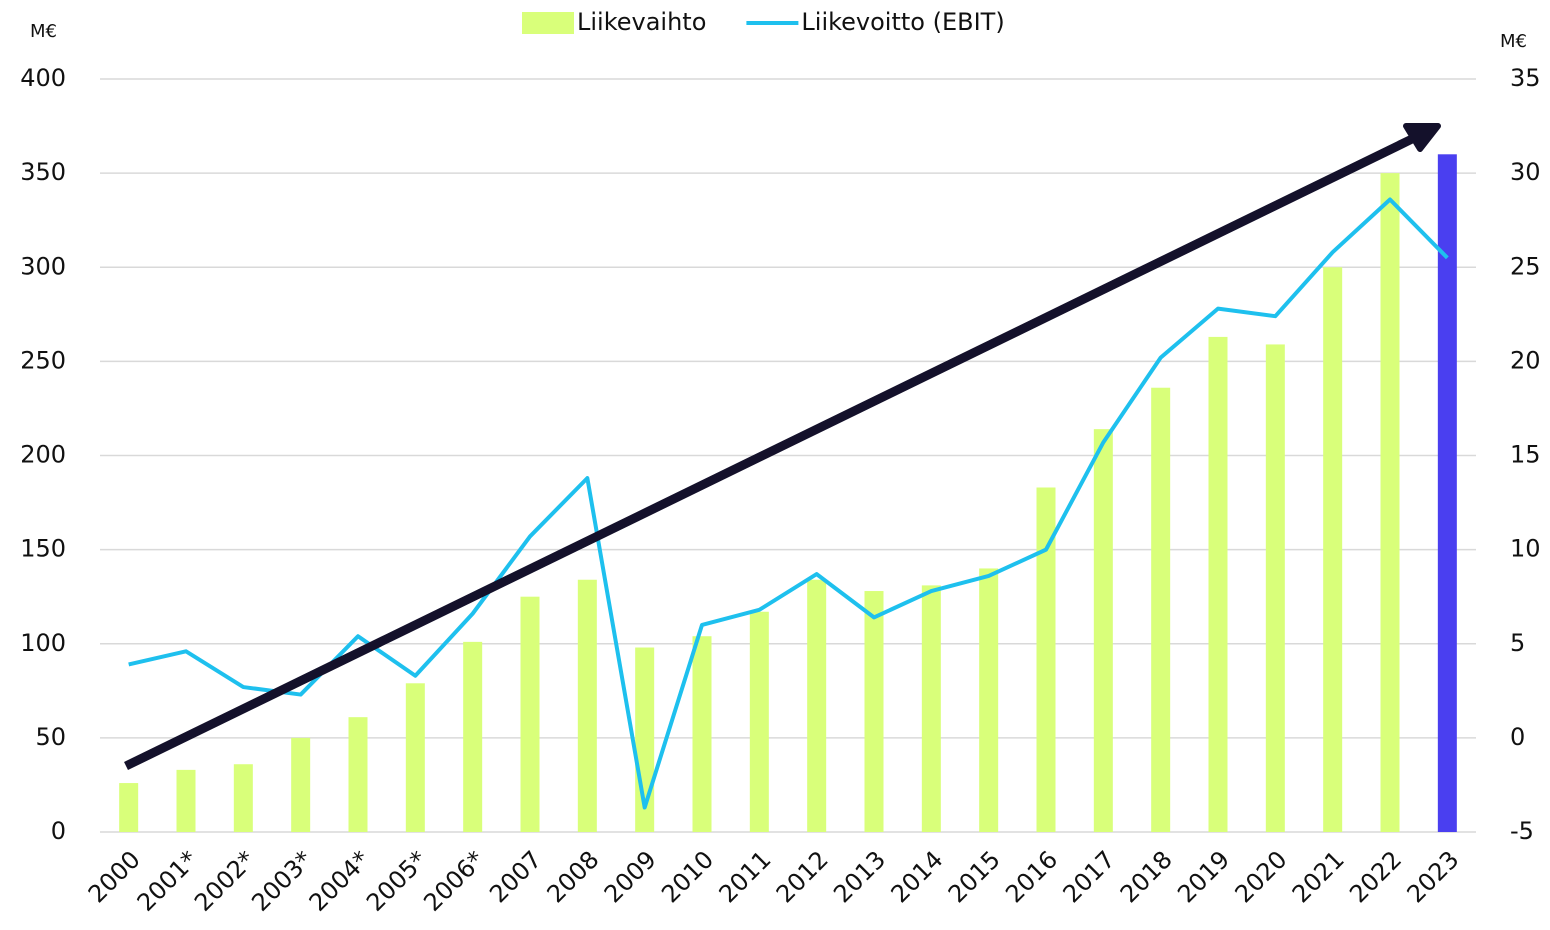 The image size is (1550, 930). Describe the element at coordinates (43, 360) in the screenshot. I see `y-tick-label: 250` at that location.